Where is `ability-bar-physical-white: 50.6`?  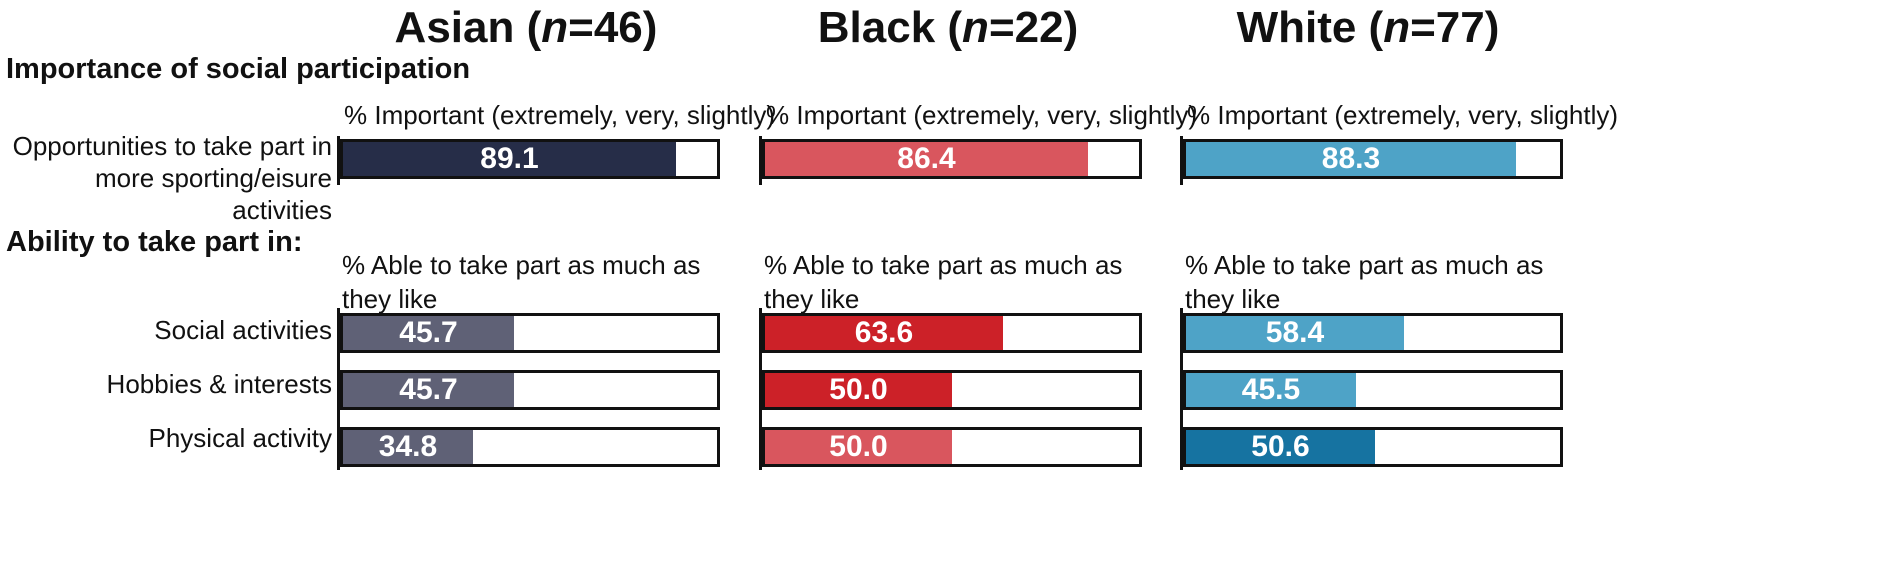 ability-bar-physical-white: 50.6 is located at coordinates (1373, 447).